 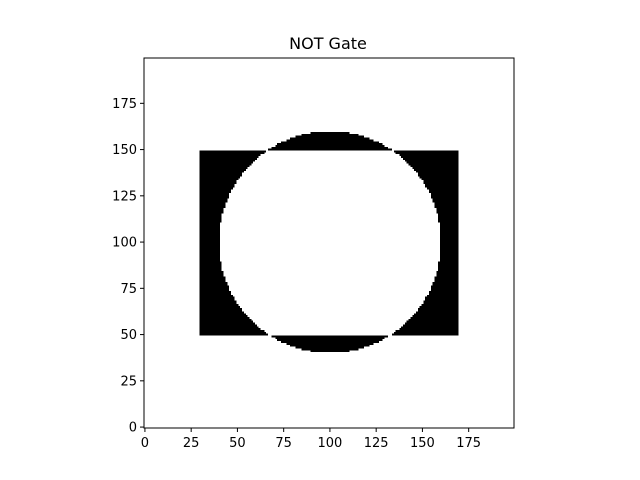 What do you see at coordinates (145, 443) in the screenshot?
I see `x-tick-label: 0` at bounding box center [145, 443].